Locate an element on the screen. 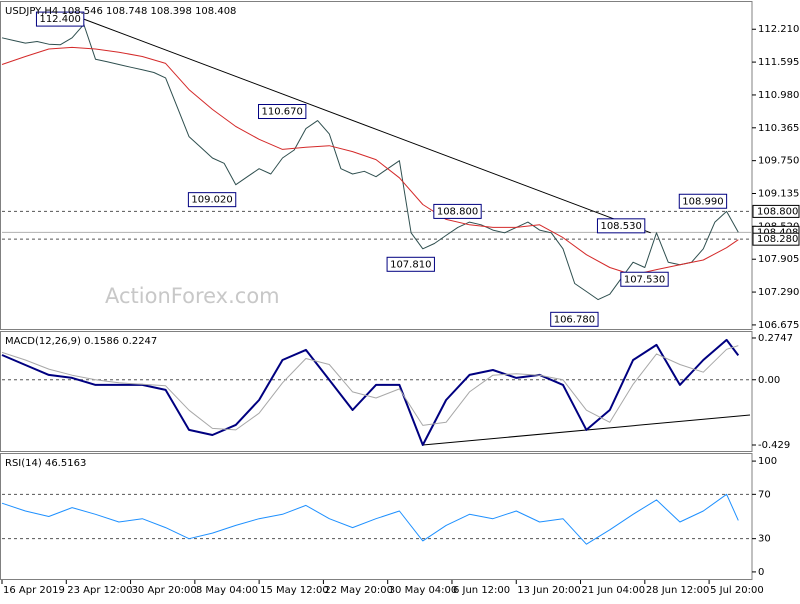  price-level-label: 108.800 is located at coordinates (777, 211).